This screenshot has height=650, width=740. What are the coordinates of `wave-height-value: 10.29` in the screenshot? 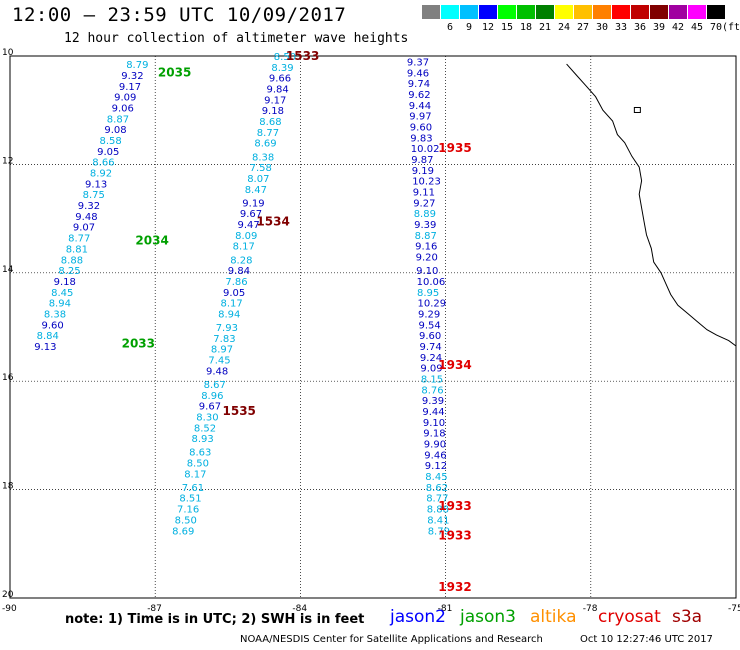 It's located at (432, 304).